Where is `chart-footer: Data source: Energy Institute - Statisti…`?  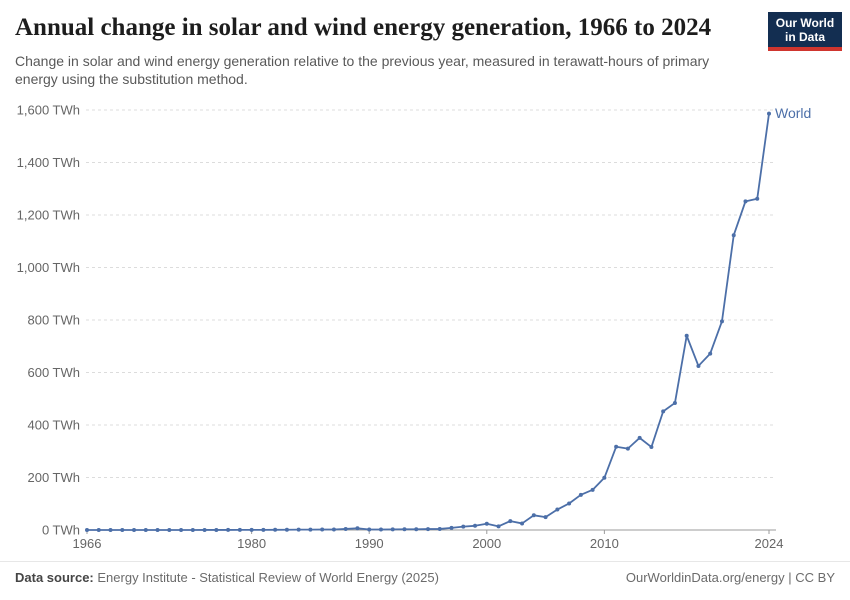
chart-footer: Data source: Energy Institute - Statisti… is located at coordinates (425, 577).